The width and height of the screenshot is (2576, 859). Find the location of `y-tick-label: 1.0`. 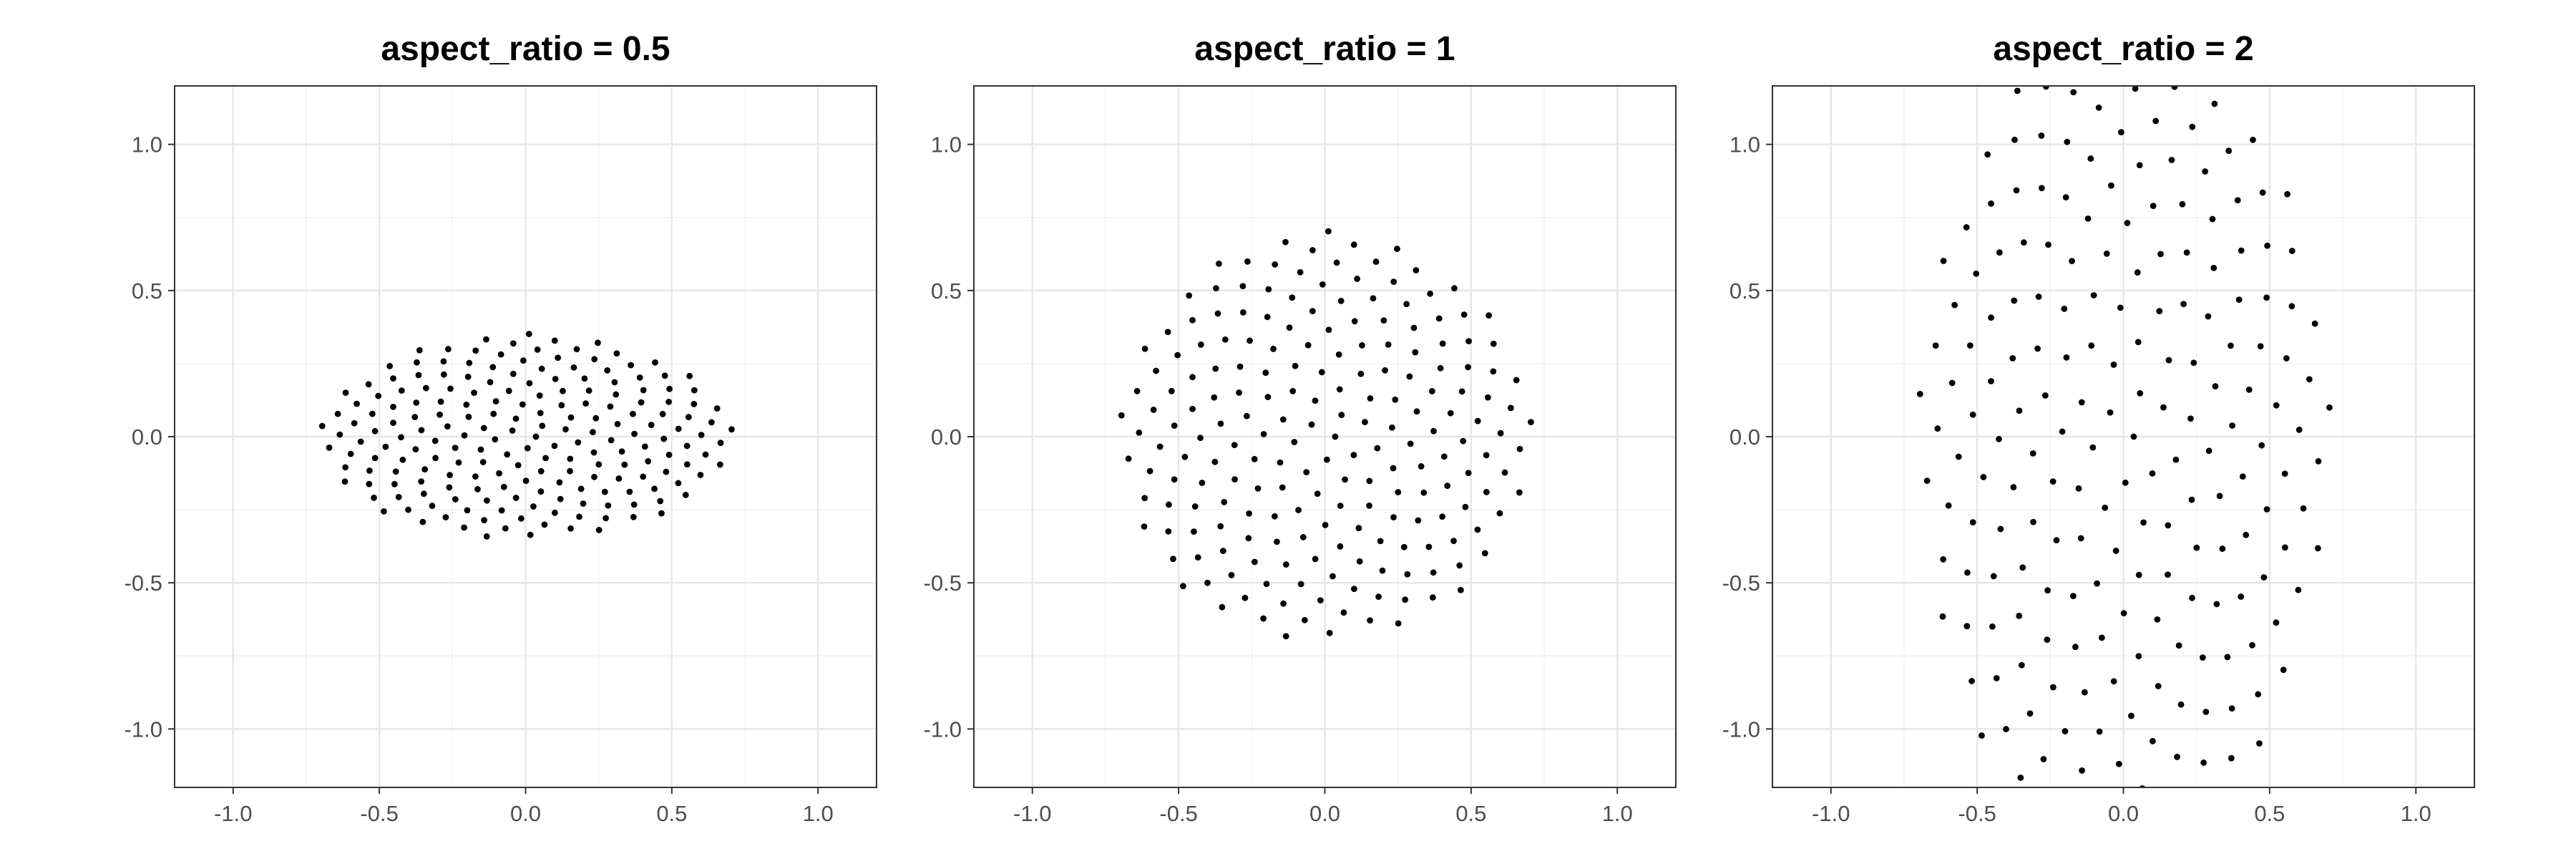

y-tick-label: 1.0 is located at coordinates (1744, 144).